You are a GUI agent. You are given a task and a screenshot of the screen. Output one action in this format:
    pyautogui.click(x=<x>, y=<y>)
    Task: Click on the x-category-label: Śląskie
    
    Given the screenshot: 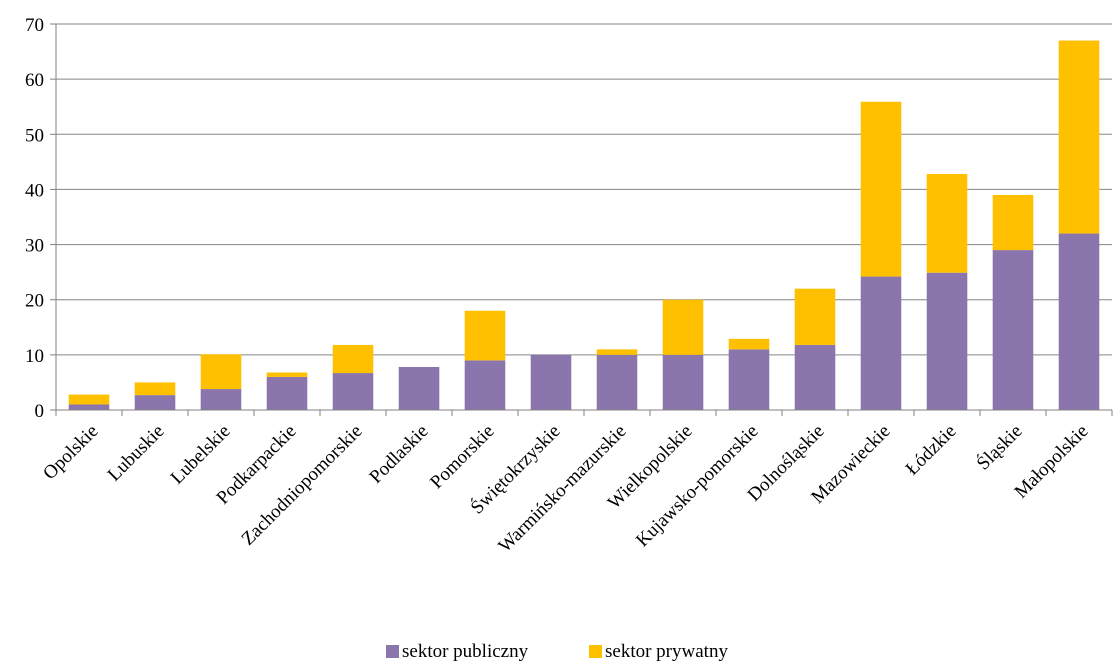 What is the action you would take?
    pyautogui.click(x=999, y=447)
    